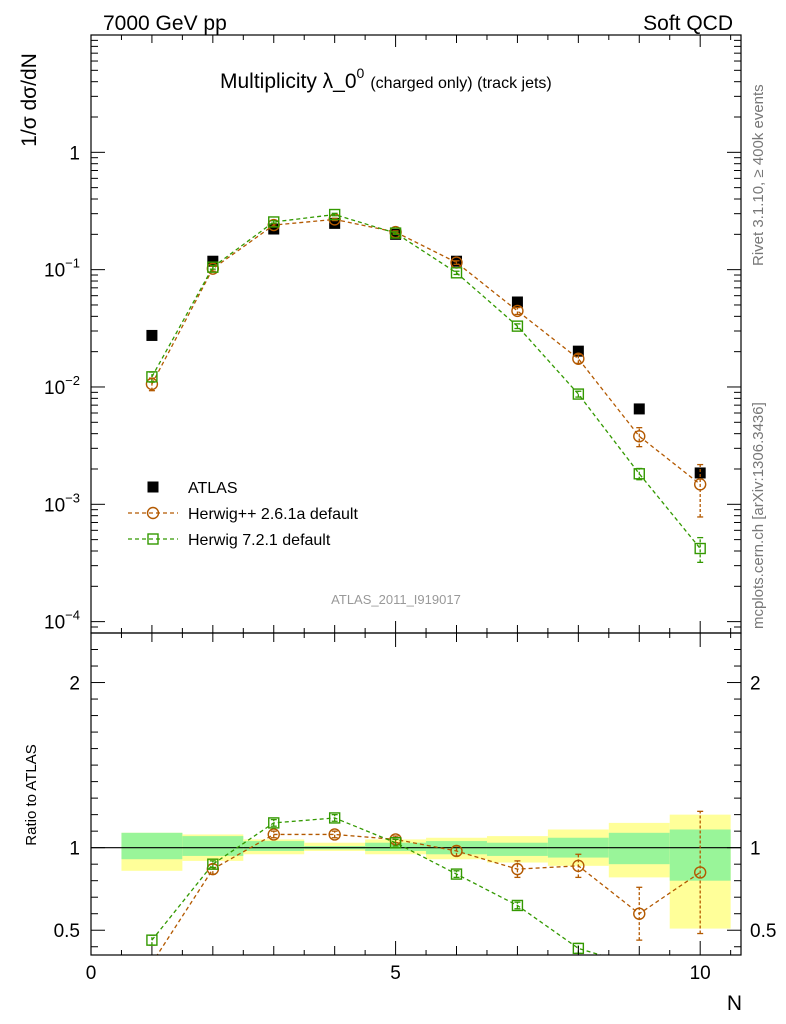 The height and width of the screenshot is (1024, 786). Describe the element at coordinates (165, 23) in the screenshot. I see `header-left: 7000 GeV pp` at that location.